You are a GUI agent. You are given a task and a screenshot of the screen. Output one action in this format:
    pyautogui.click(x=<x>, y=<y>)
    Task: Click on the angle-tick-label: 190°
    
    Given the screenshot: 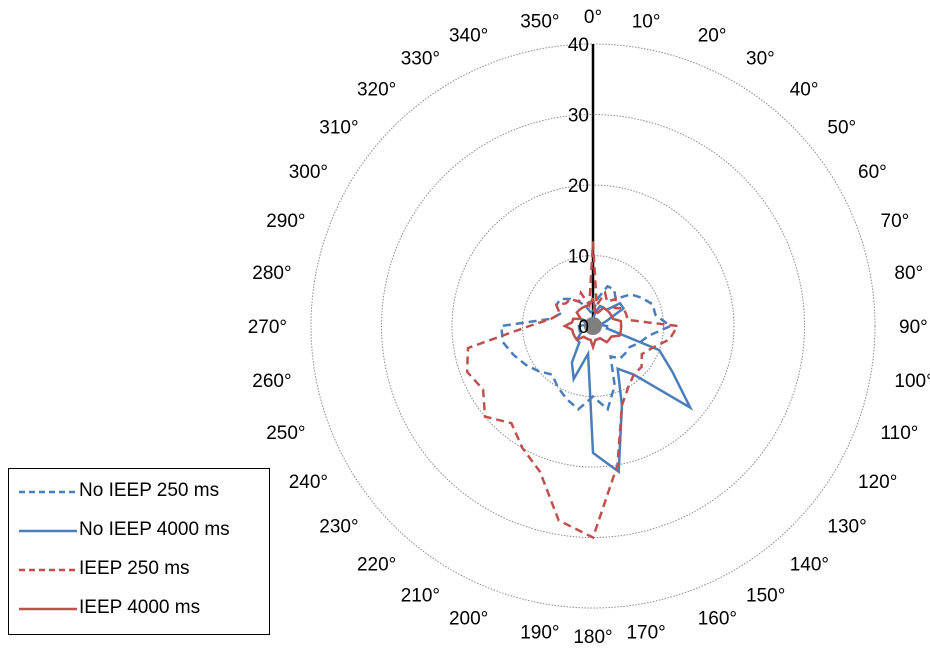 What is the action you would take?
    pyautogui.click(x=539, y=632)
    